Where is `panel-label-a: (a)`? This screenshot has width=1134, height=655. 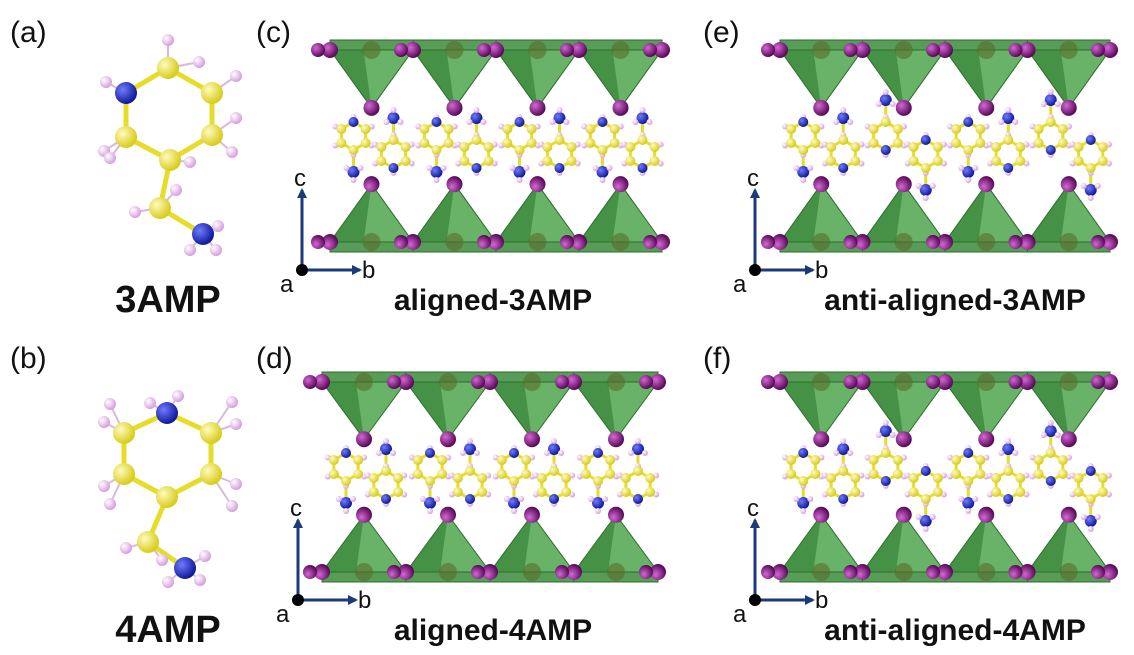 panel-label-a: (a) is located at coordinates (28, 32).